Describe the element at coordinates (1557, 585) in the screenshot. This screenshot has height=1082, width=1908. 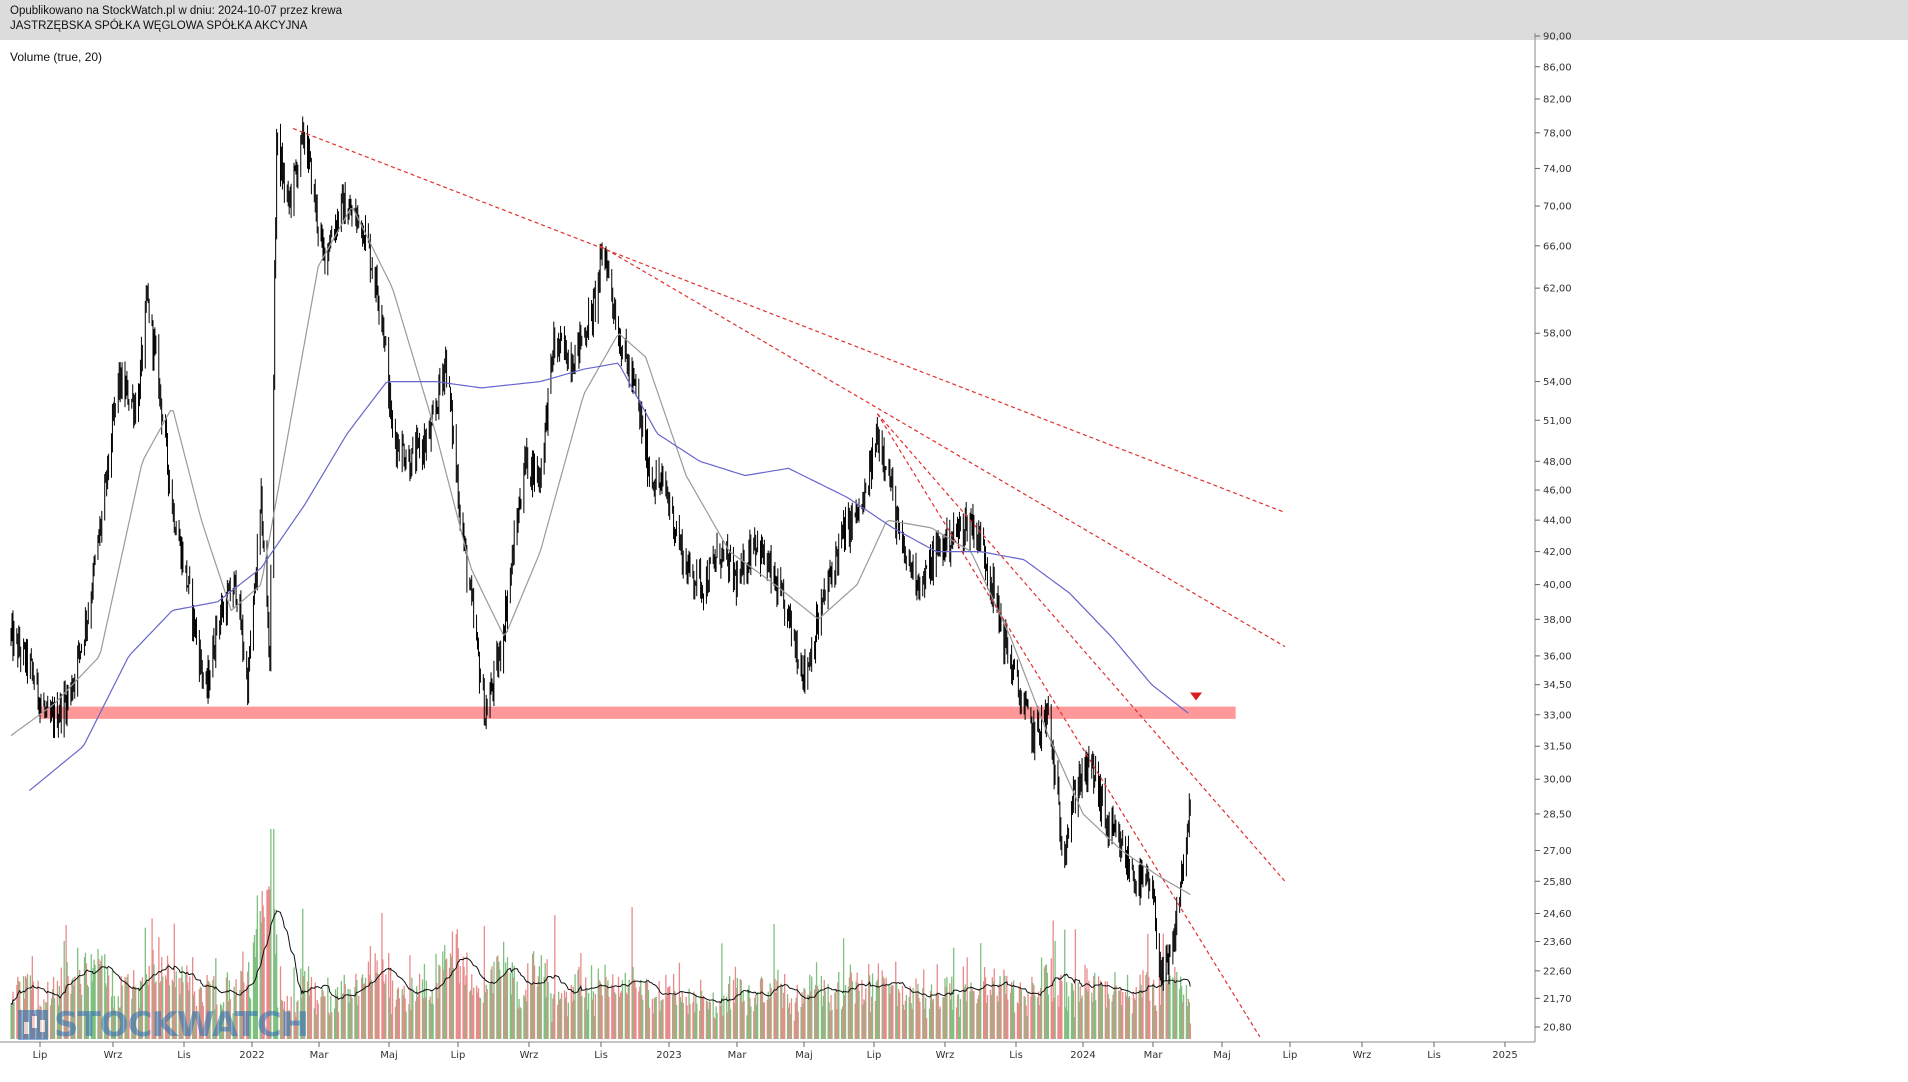
I see `y-tick-label: 40,00` at that location.